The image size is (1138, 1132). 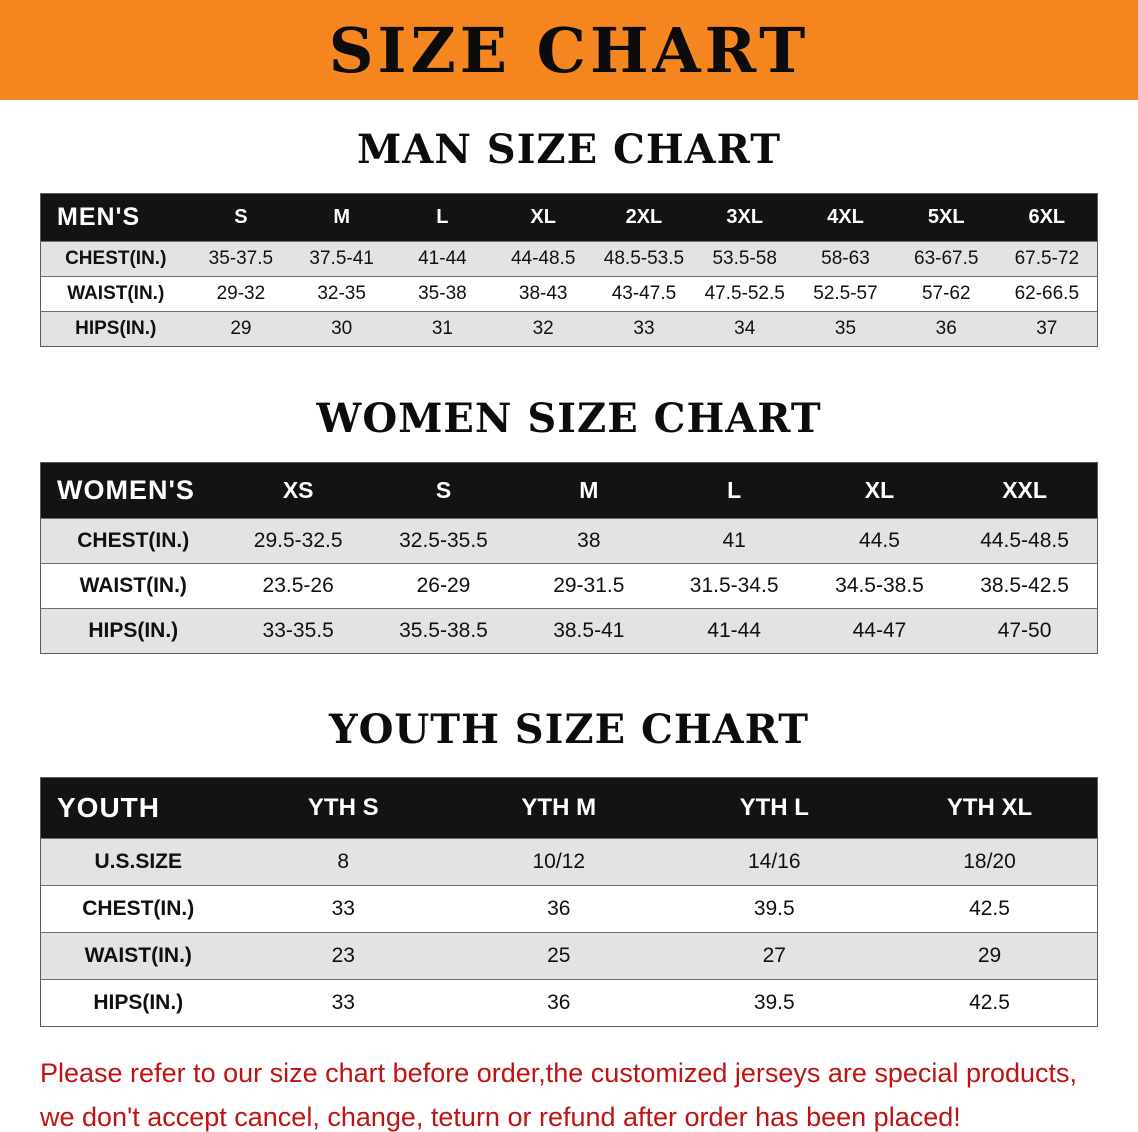 What do you see at coordinates (774, 861) in the screenshot?
I see `size-value: 14/16` at bounding box center [774, 861].